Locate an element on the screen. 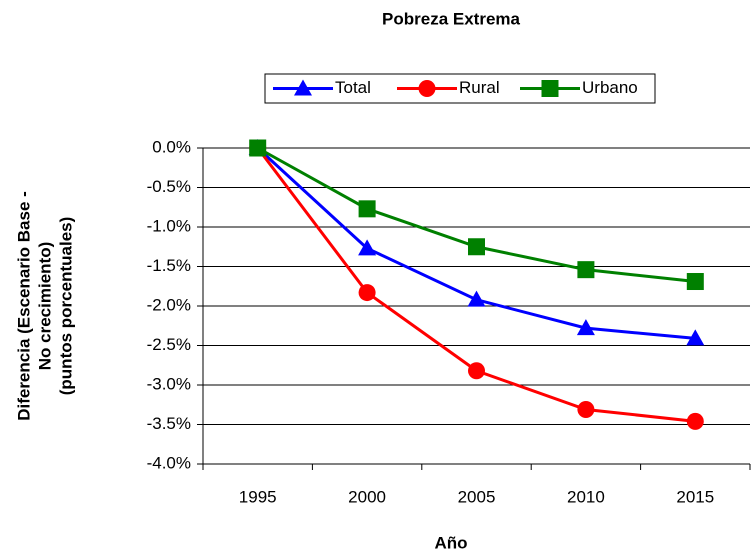  y-tick-label: -2.5% is located at coordinates (169, 344).